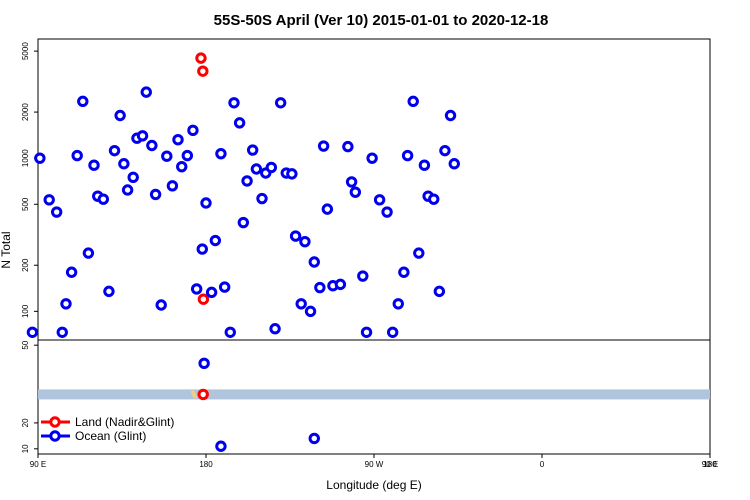 This screenshot has width=750, height=500. I want to click on coverage-band, so click(374, 394).